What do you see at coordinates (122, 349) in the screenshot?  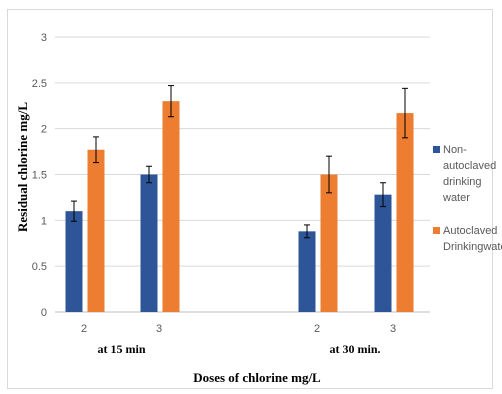 I see `group-label: at 15 min` at bounding box center [122, 349].